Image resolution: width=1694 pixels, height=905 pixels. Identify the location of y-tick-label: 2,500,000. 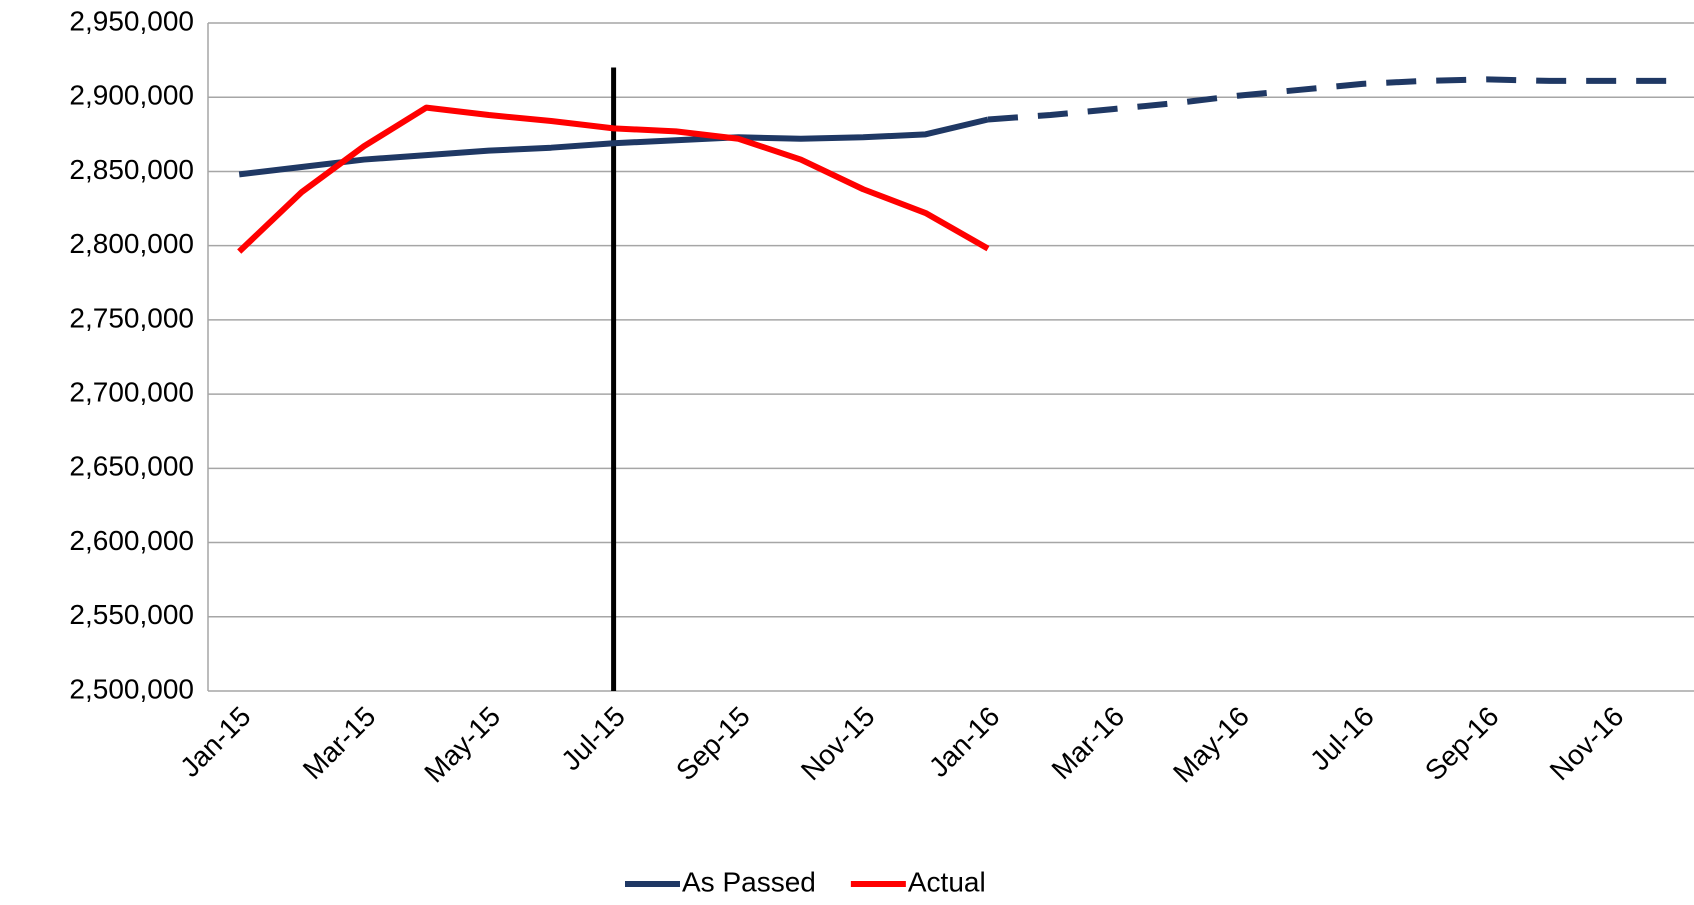
(131, 688).